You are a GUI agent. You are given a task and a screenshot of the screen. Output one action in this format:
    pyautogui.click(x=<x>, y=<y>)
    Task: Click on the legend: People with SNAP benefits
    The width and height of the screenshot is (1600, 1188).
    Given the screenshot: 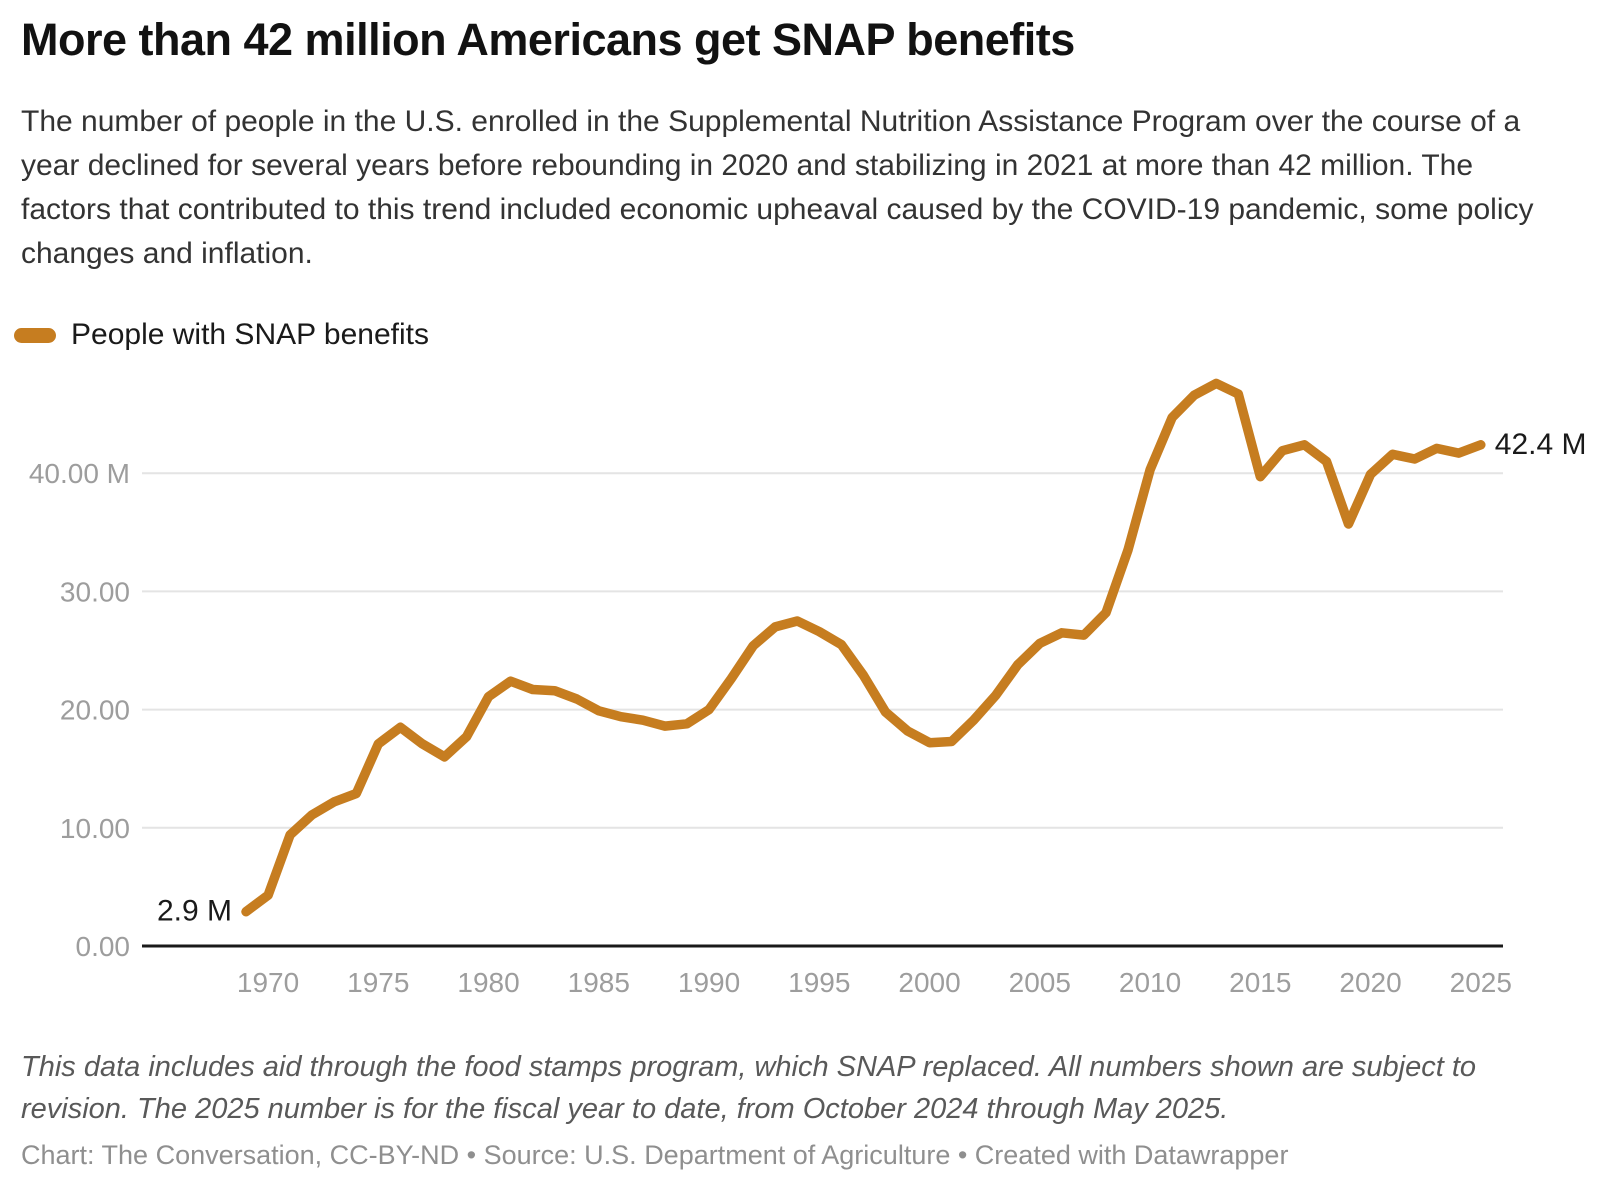 What is the action you would take?
    pyautogui.click(x=221, y=335)
    